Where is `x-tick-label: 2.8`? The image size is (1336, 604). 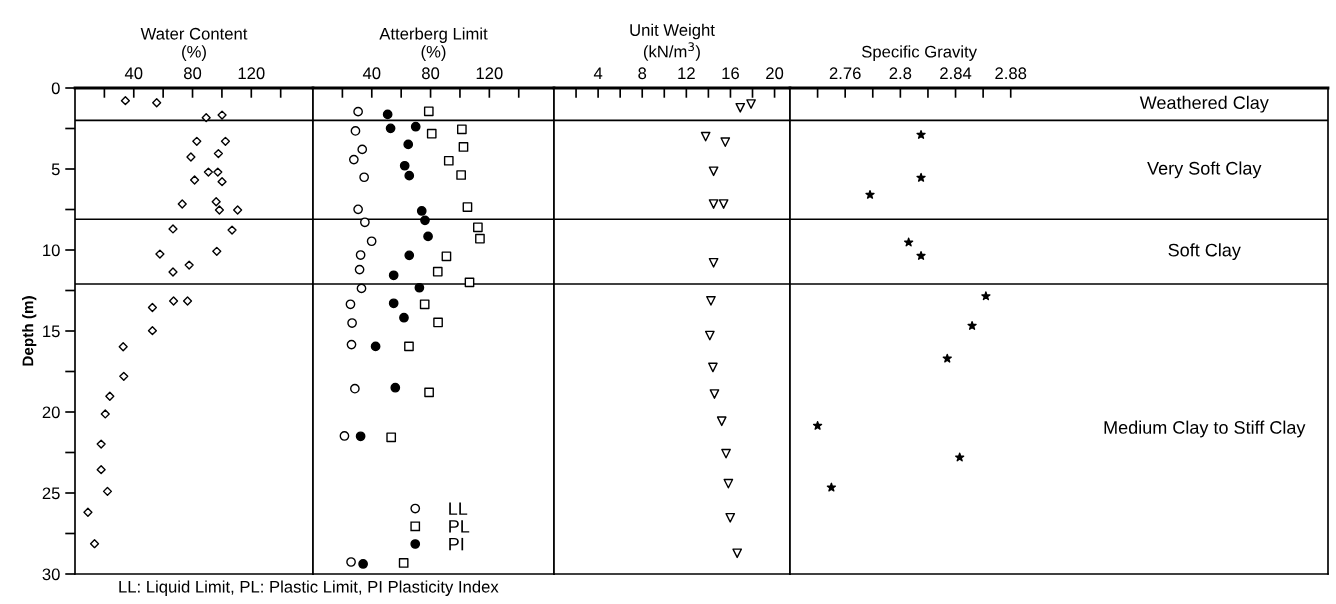 x-tick-label: 2.8 is located at coordinates (900, 73).